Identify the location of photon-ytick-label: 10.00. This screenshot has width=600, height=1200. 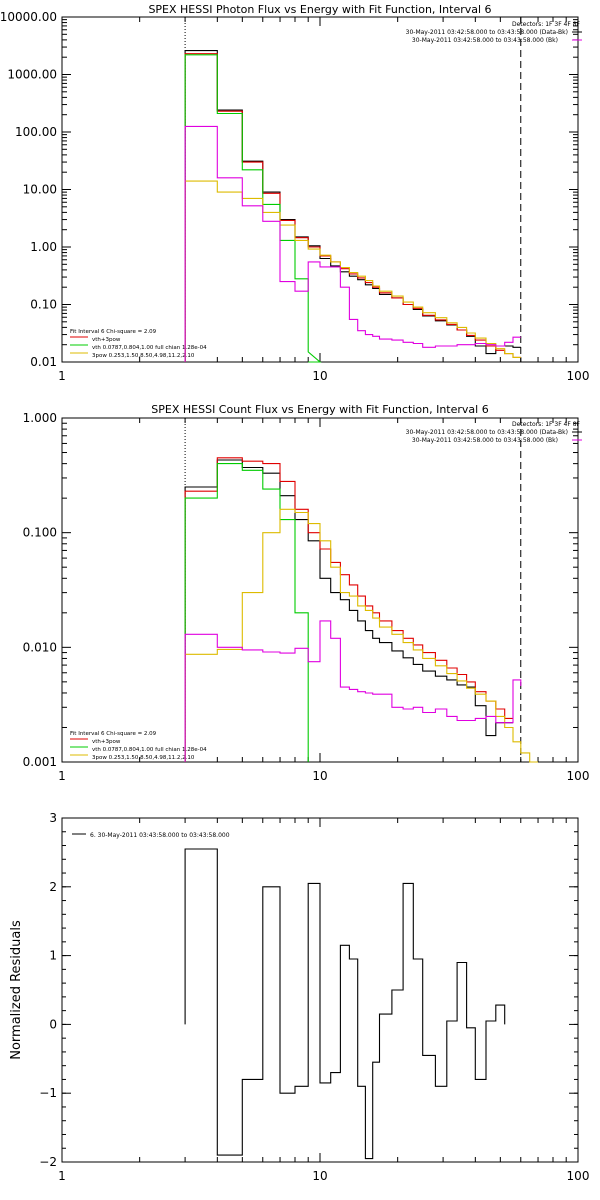
(40, 190).